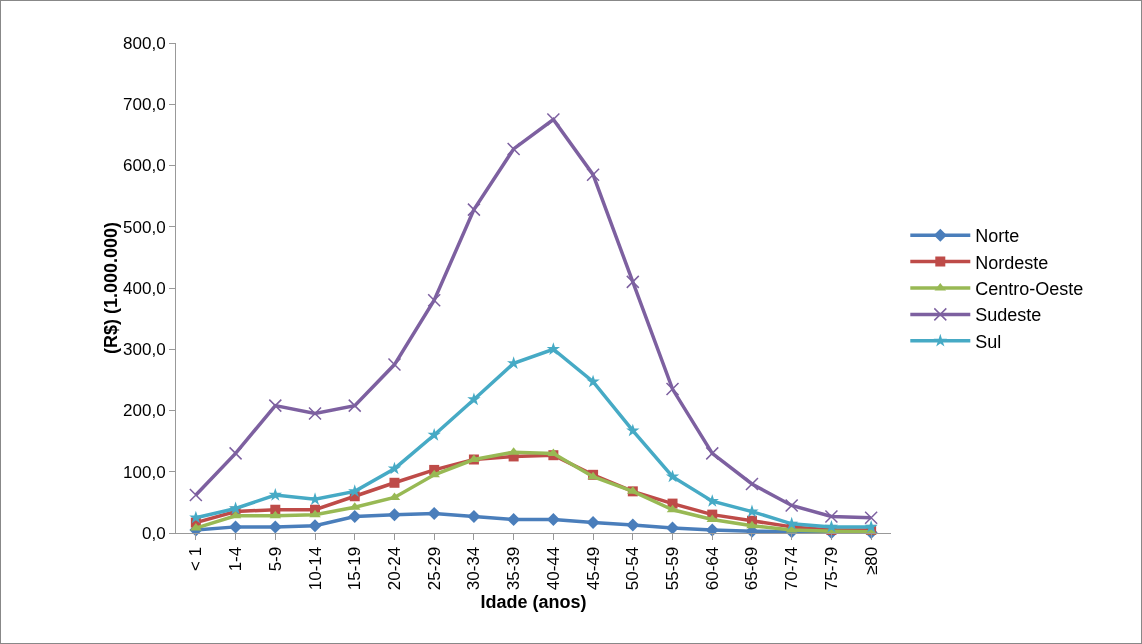  Describe the element at coordinates (275, 559) in the screenshot. I see `x-tick-label: 5-9` at that location.